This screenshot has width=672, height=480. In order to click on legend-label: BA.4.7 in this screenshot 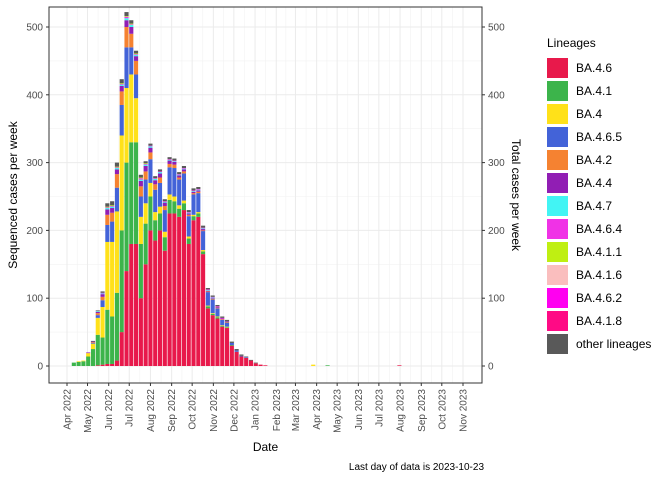, I will do `click(594, 205)`.